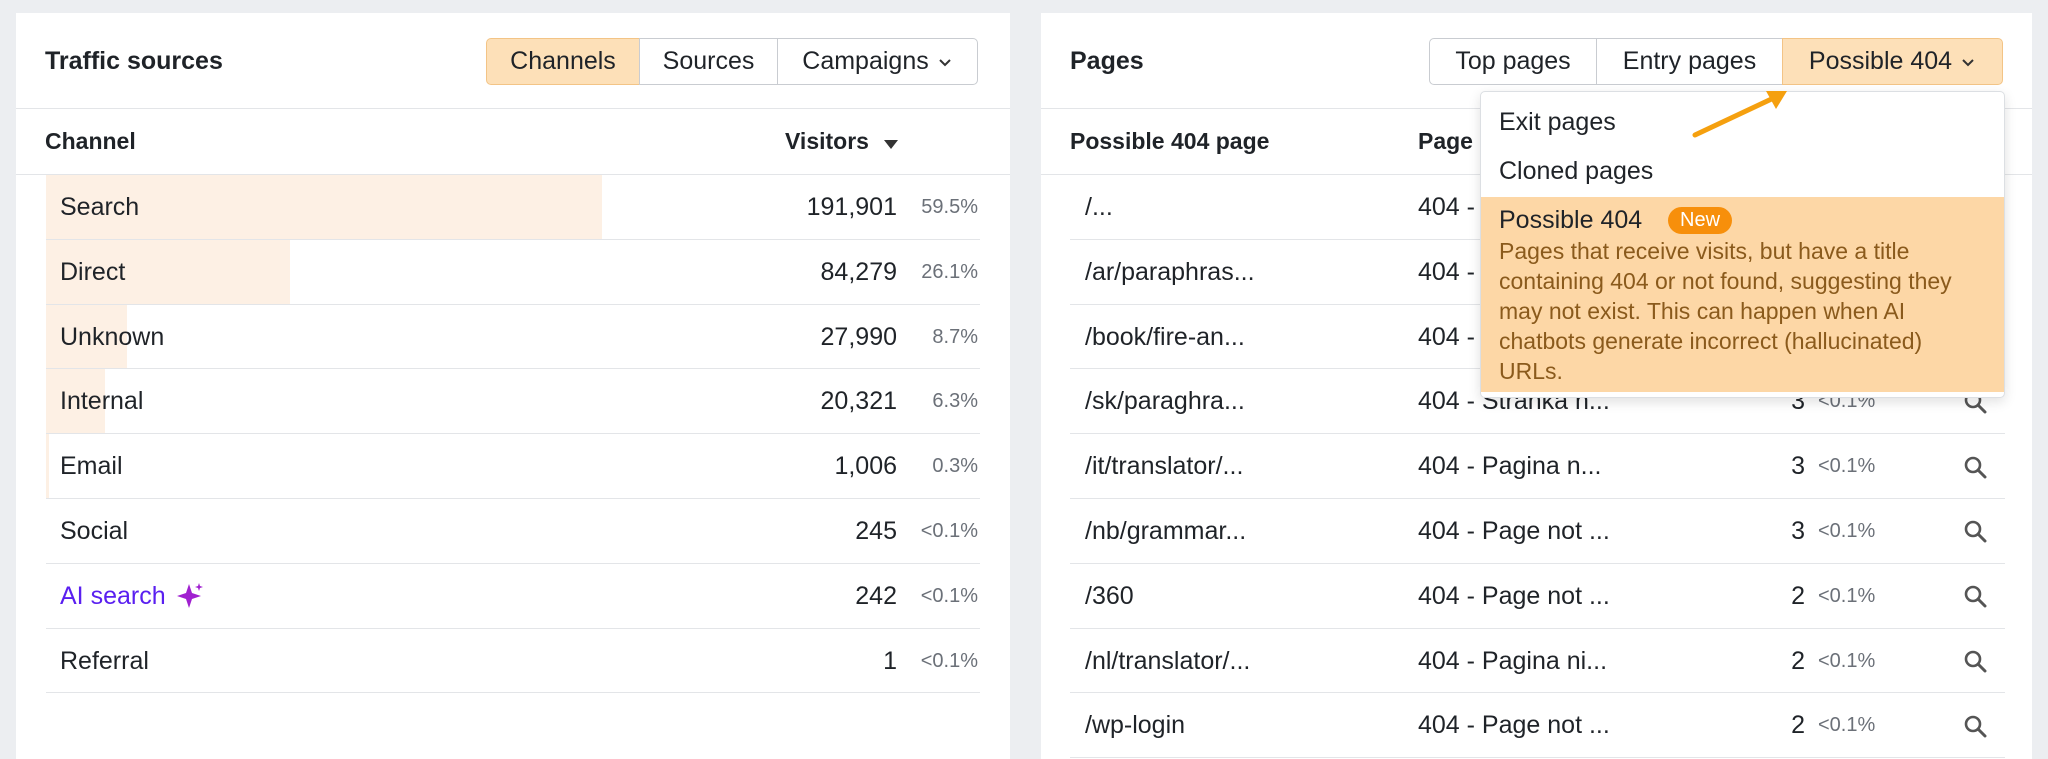 This screenshot has height=759, width=2048. I want to click on tab: Entry pages, so click(1689, 61).